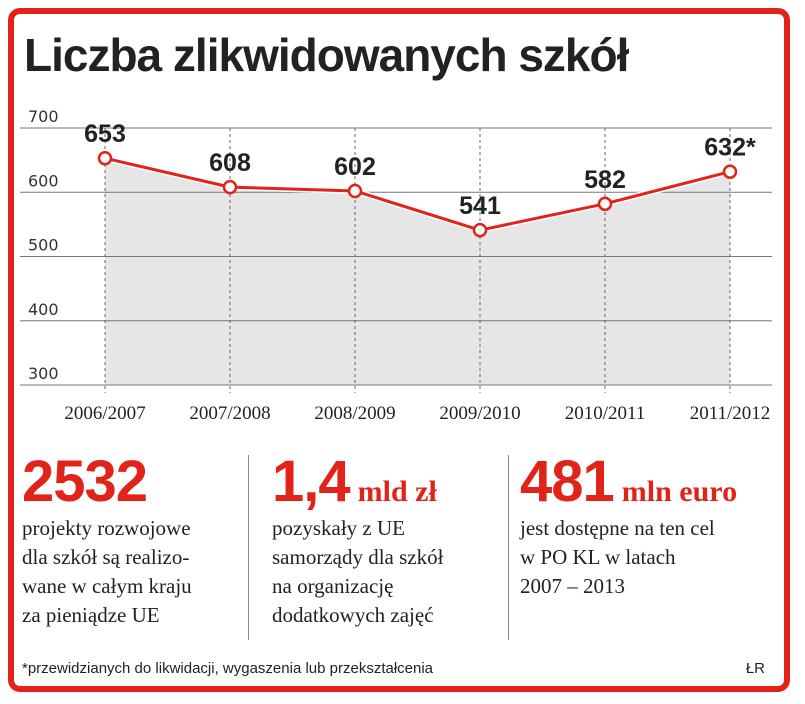  Describe the element at coordinates (43, 309) in the screenshot. I see `y-tick-label: 400` at that location.